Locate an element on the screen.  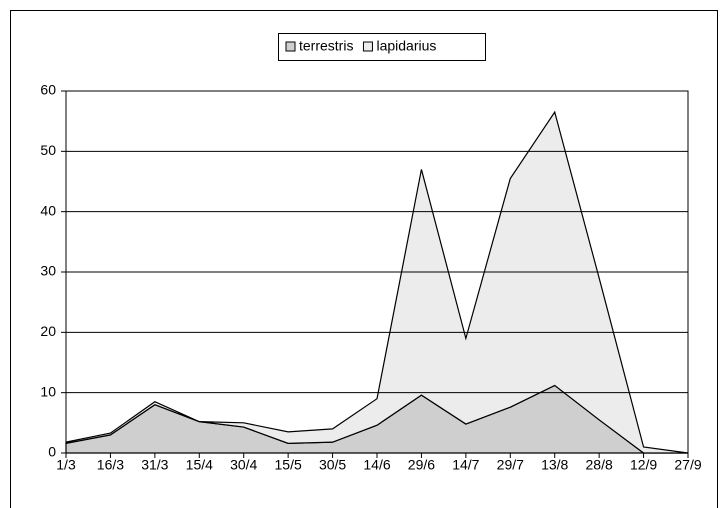
y-tick-label: 60 is located at coordinates (48, 90).